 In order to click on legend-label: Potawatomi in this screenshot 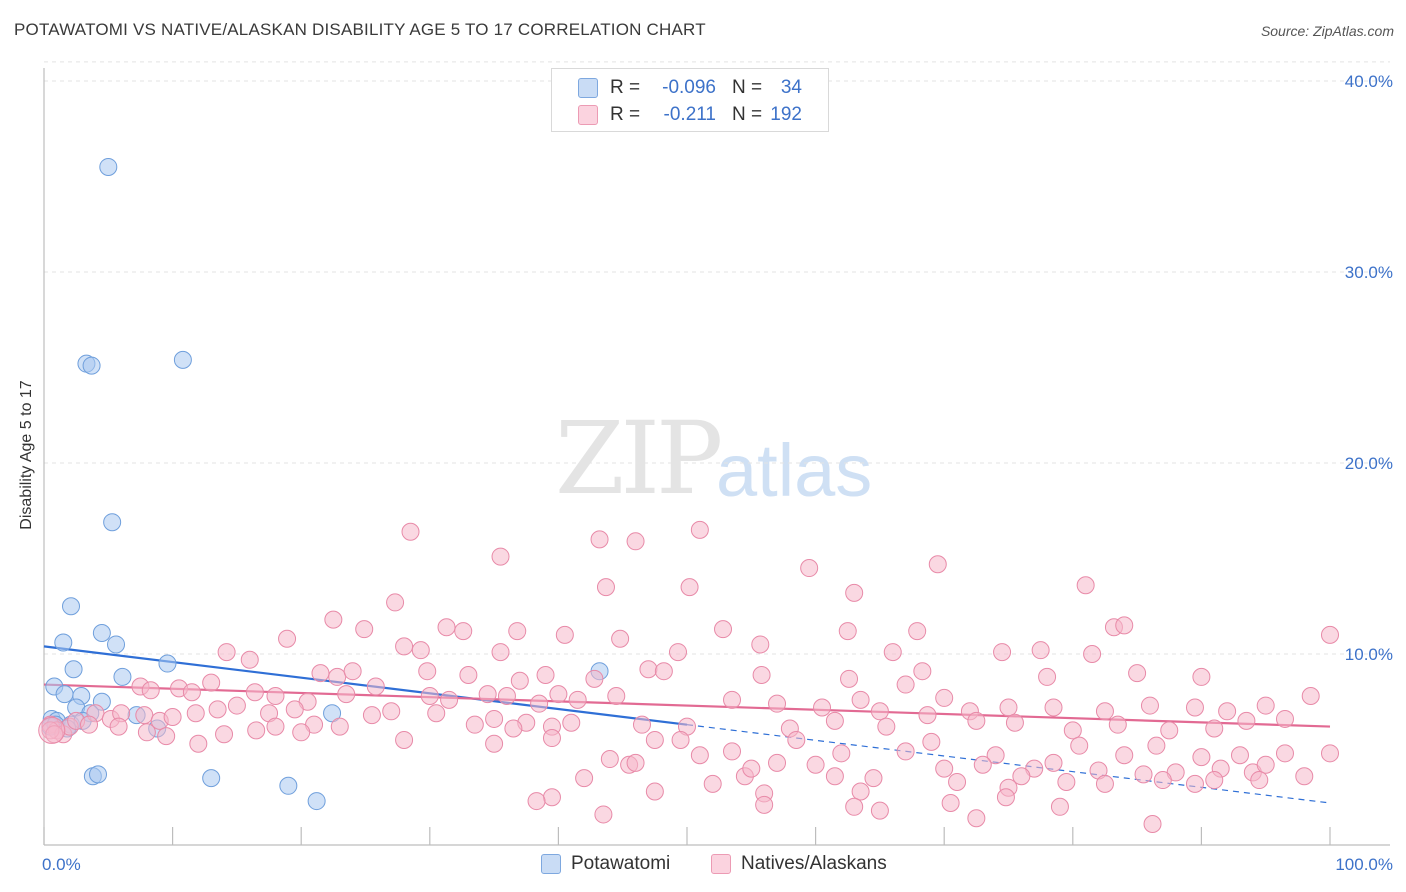, I will do `click(621, 863)`.